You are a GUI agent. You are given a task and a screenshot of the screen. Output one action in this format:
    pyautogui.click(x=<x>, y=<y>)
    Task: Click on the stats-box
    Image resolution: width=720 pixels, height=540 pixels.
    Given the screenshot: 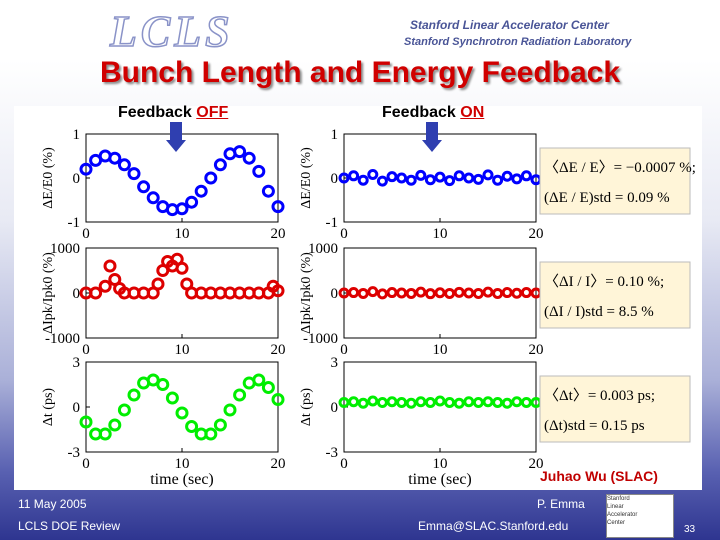 What is the action you would take?
    pyautogui.click(x=615, y=409)
    